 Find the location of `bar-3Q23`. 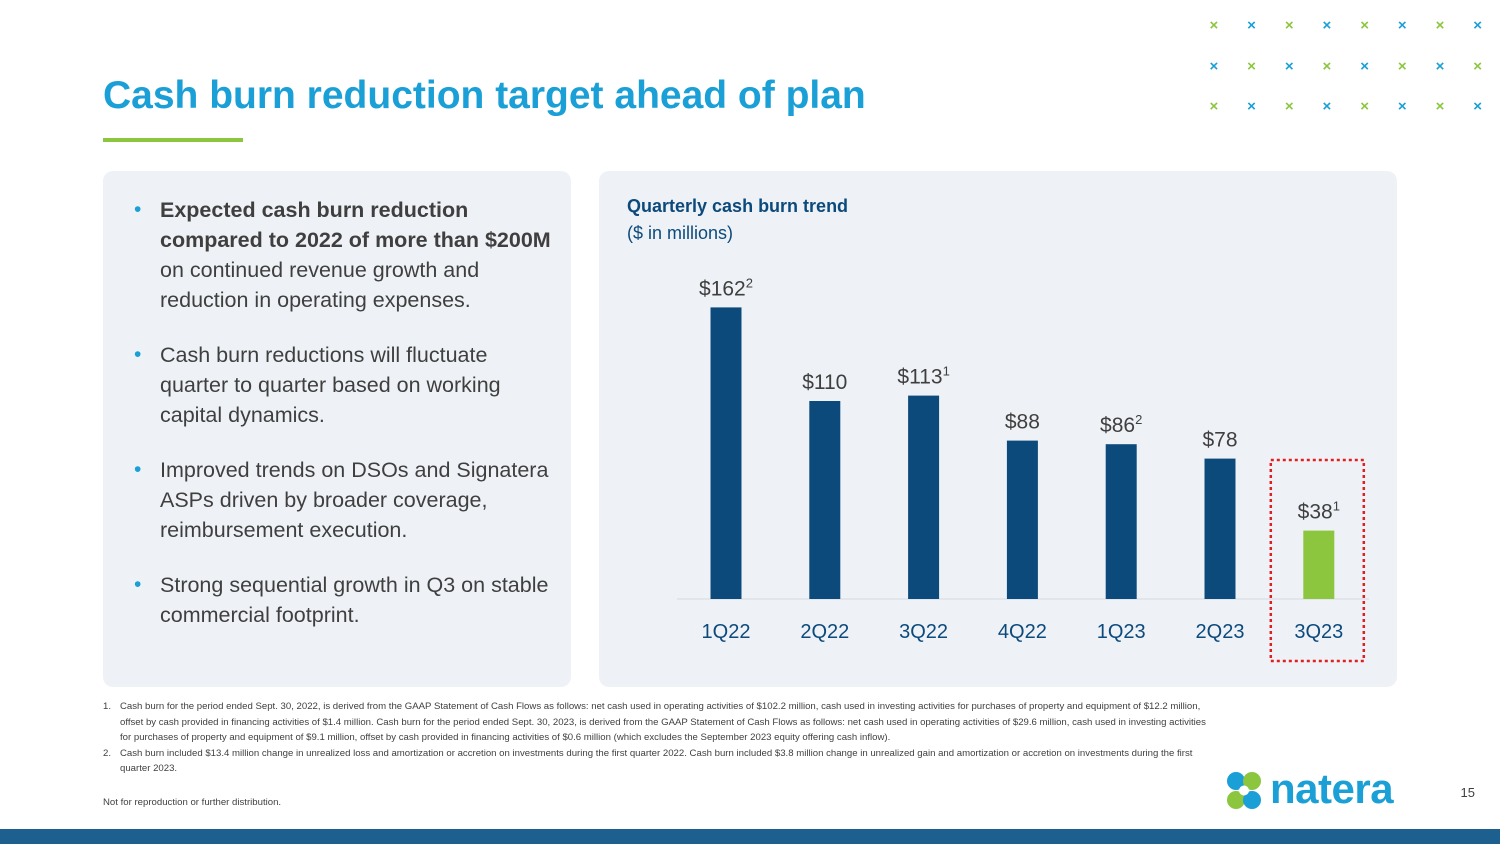

bar-3Q23 is located at coordinates (1319, 564).